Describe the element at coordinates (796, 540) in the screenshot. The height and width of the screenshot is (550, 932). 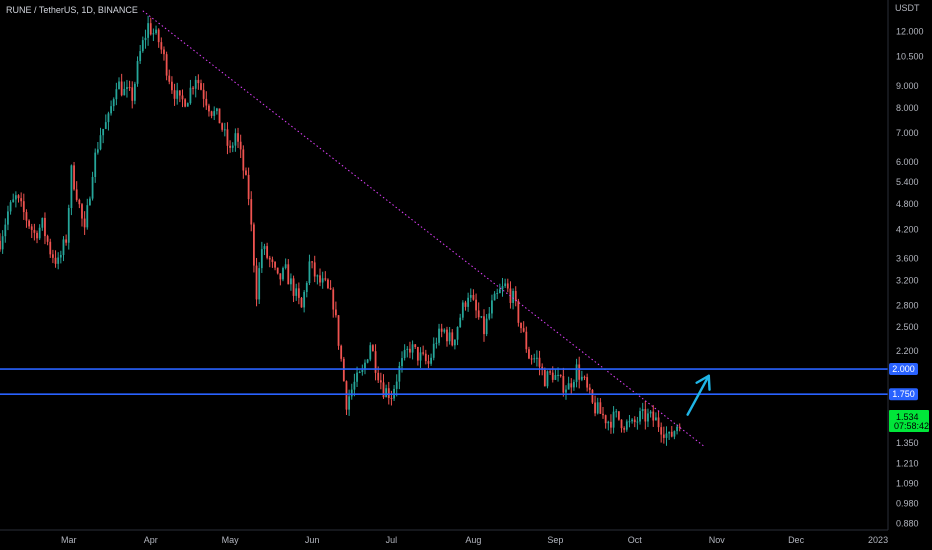
I see `x-tick-label: Dec` at that location.